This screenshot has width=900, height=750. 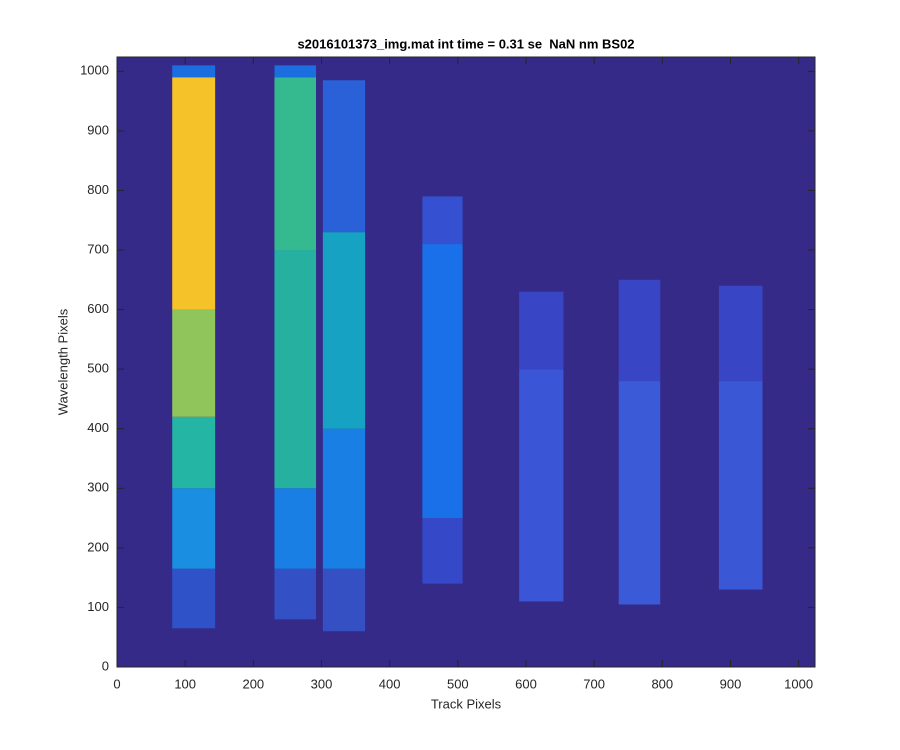 What do you see at coordinates (98, 487) in the screenshot?
I see `y-tick-label: 300` at bounding box center [98, 487].